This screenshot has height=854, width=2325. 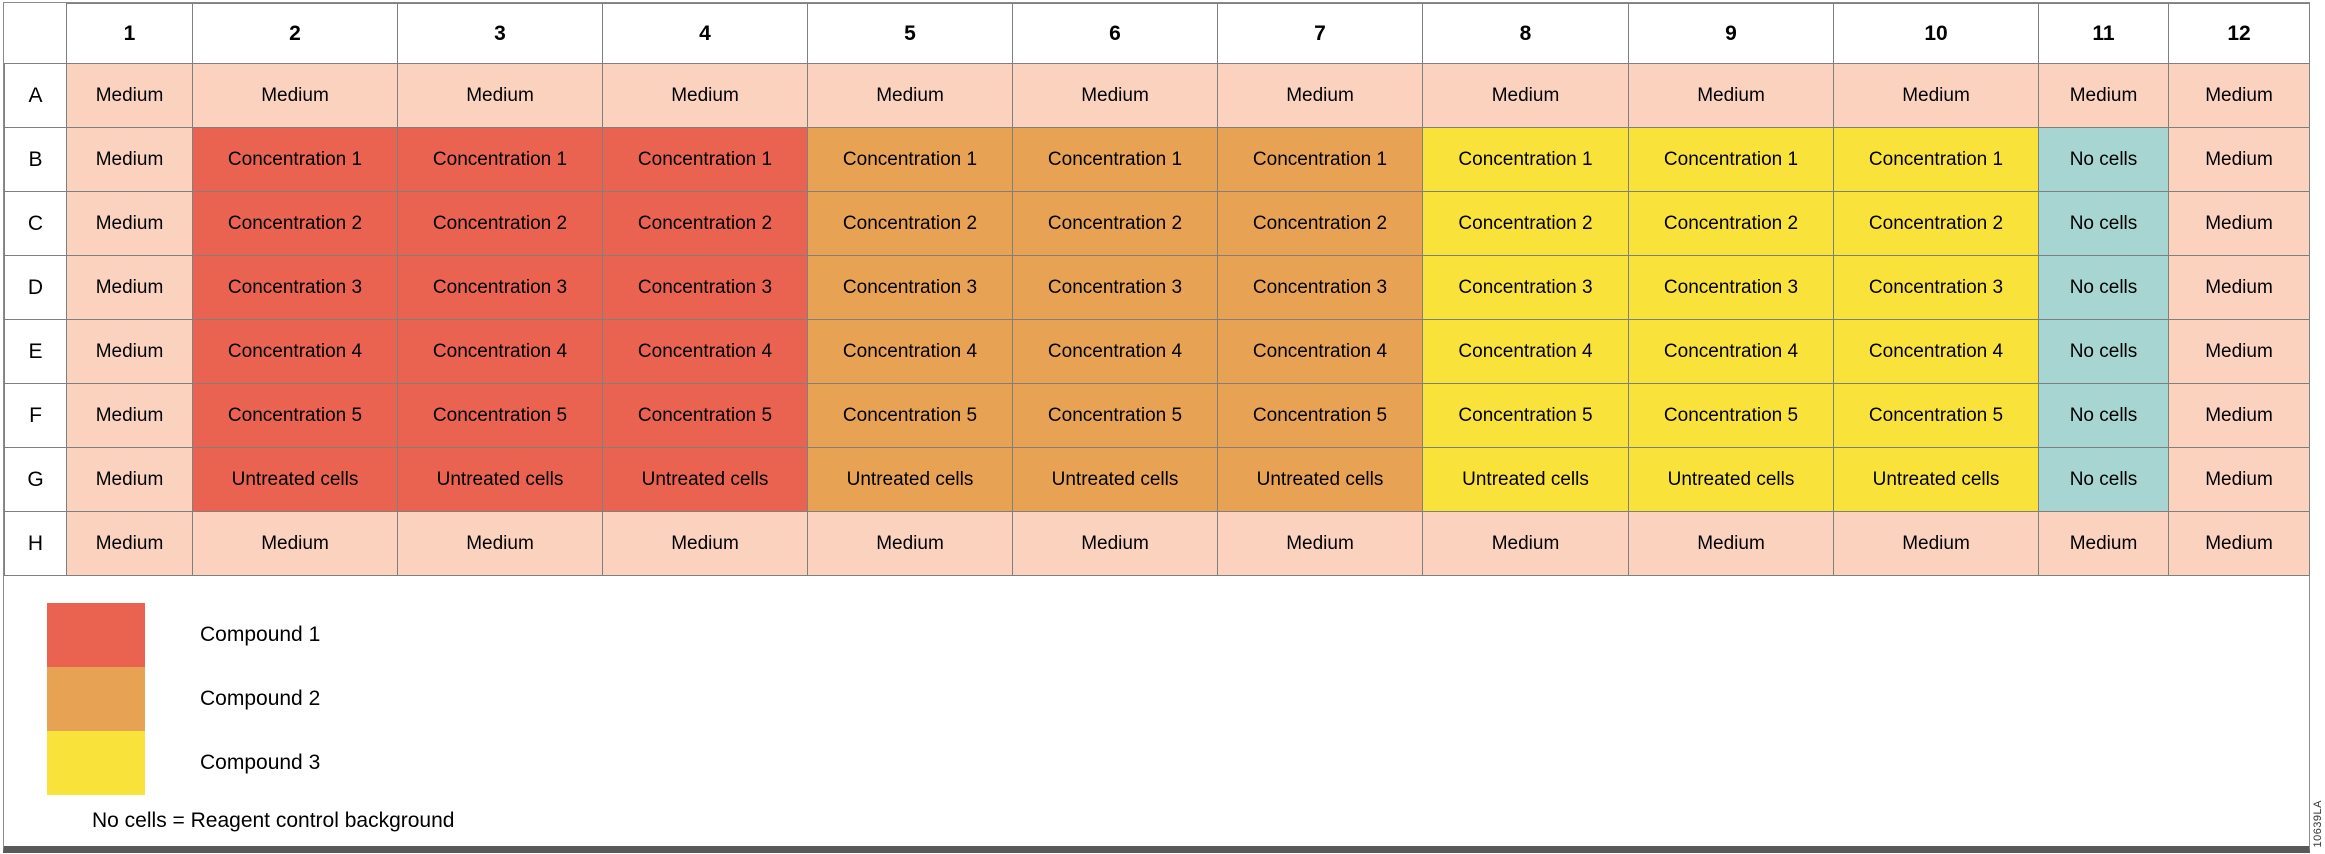 What do you see at coordinates (1115, 159) in the screenshot?
I see `plate-cell-B6: Concentration 1` at bounding box center [1115, 159].